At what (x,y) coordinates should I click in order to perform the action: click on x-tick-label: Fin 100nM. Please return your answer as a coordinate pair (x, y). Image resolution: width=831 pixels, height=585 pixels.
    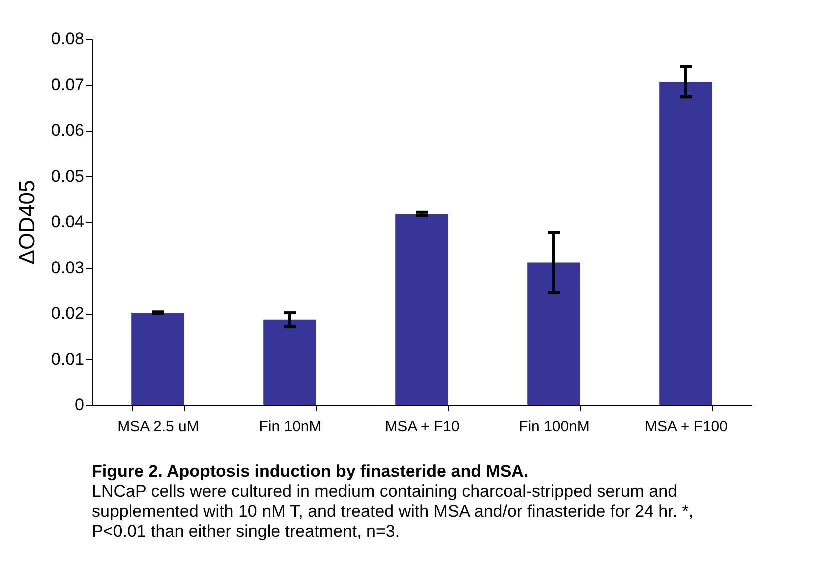
    Looking at the image, I should click on (554, 427).